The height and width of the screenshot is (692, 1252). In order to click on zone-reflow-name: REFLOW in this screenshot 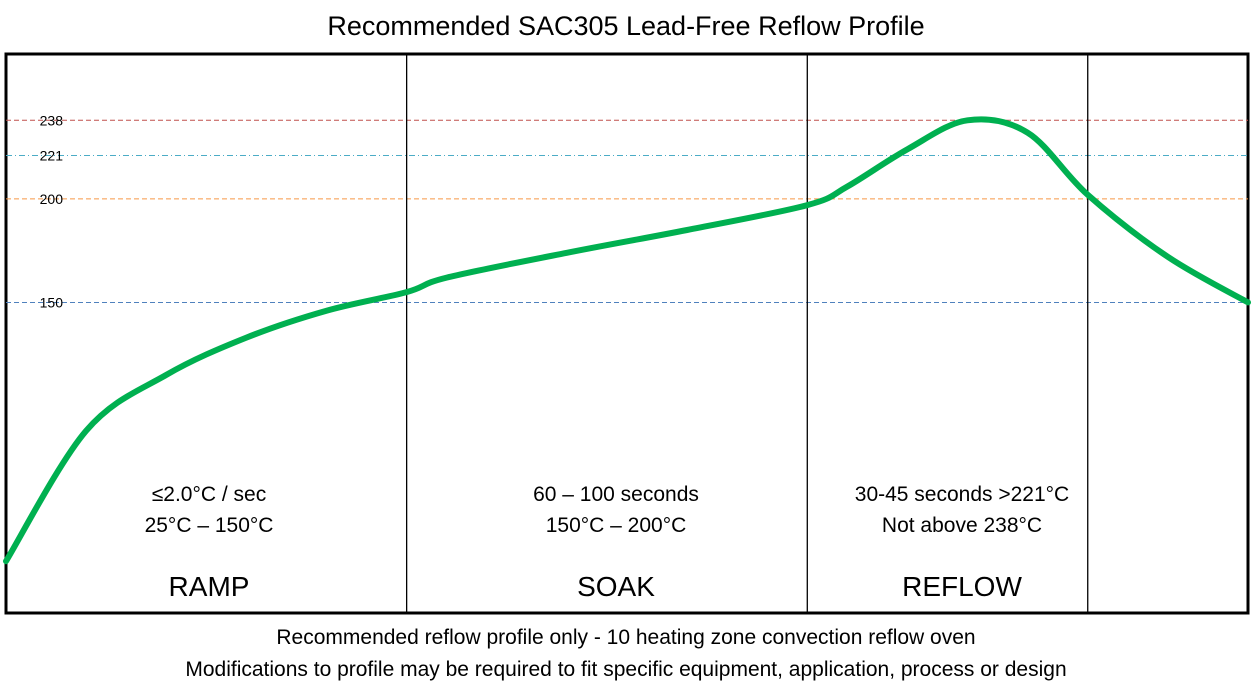, I will do `click(962, 586)`.